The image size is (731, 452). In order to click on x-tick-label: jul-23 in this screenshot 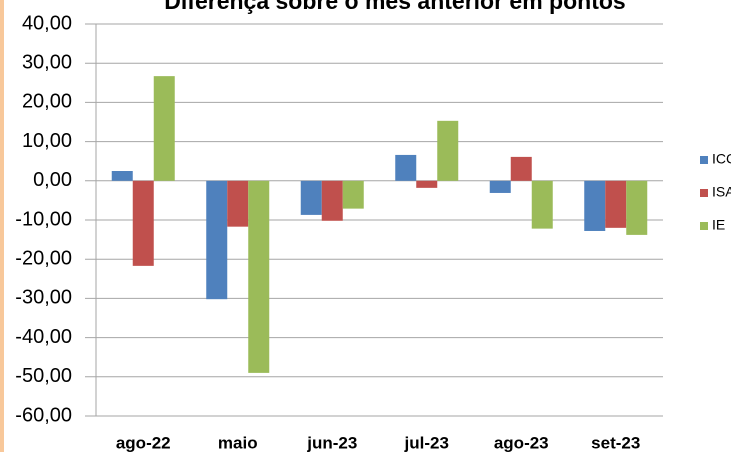, I will do `click(426, 442)`.